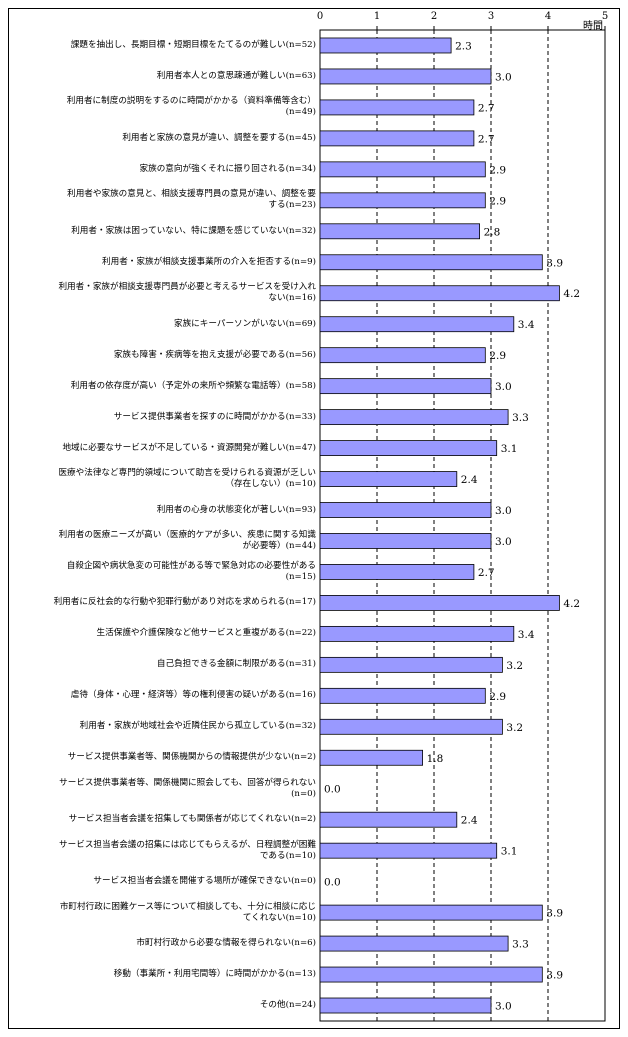 This screenshot has width=628, height=1037. I want to click on category-label: 自殺企図や病状急変の可能性がある等で緊急対応の必要性がある (n=15), so click(167, 571).